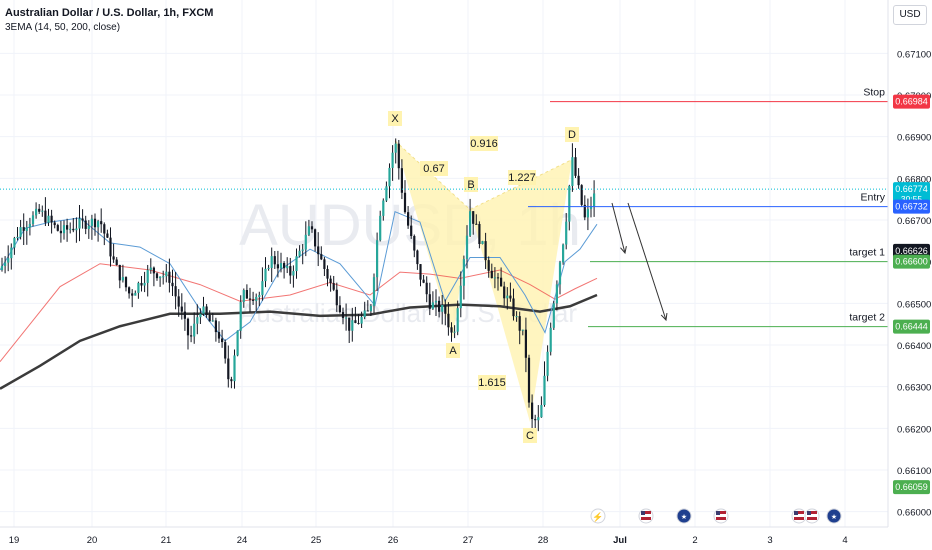 The image size is (932, 550). Describe the element at coordinates (63, 27) in the screenshot. I see `indicator-legend: 3EMA (14, 50, 200, close)` at that location.